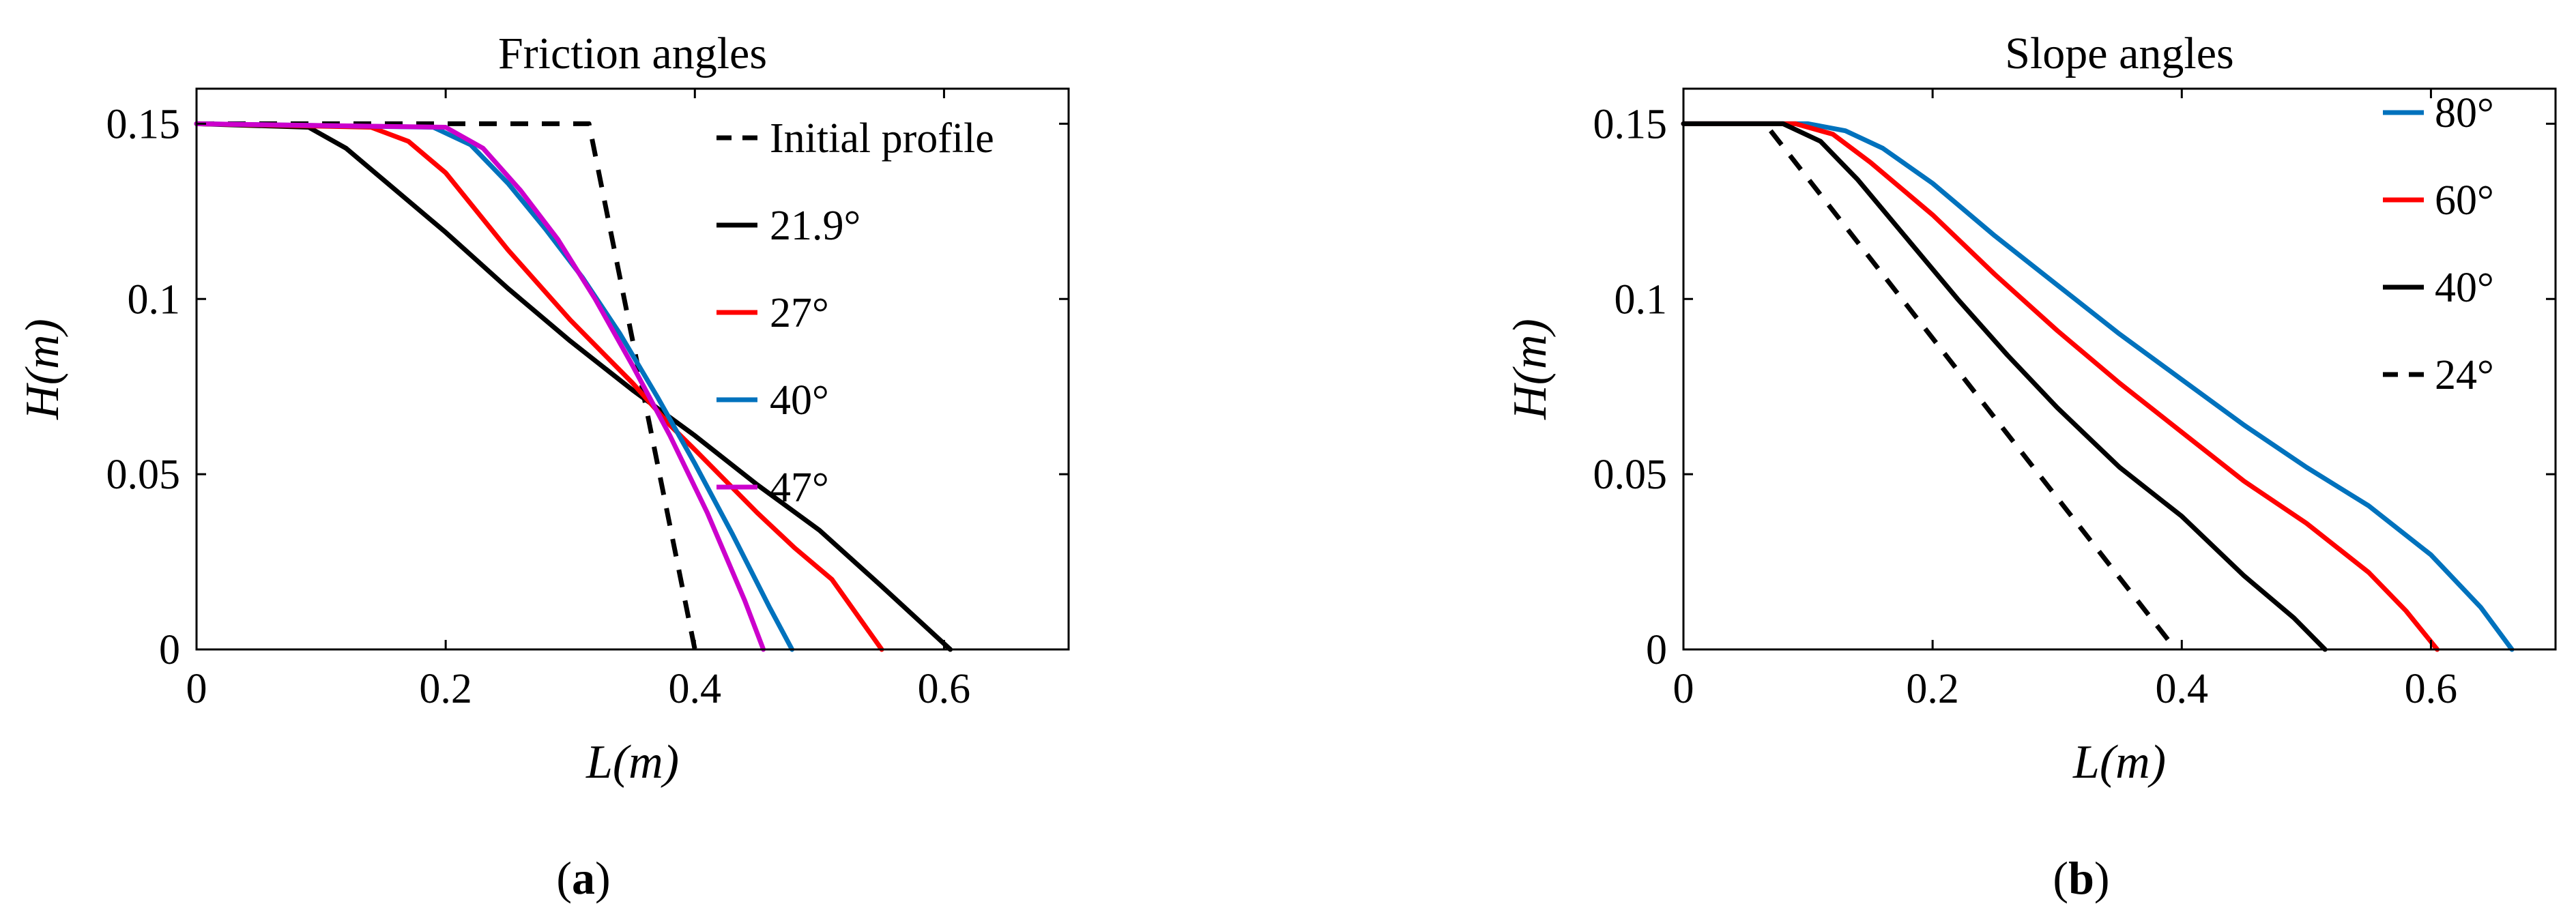  I want to click on chart-a-x-tick-label: 0.6, so click(944, 689).